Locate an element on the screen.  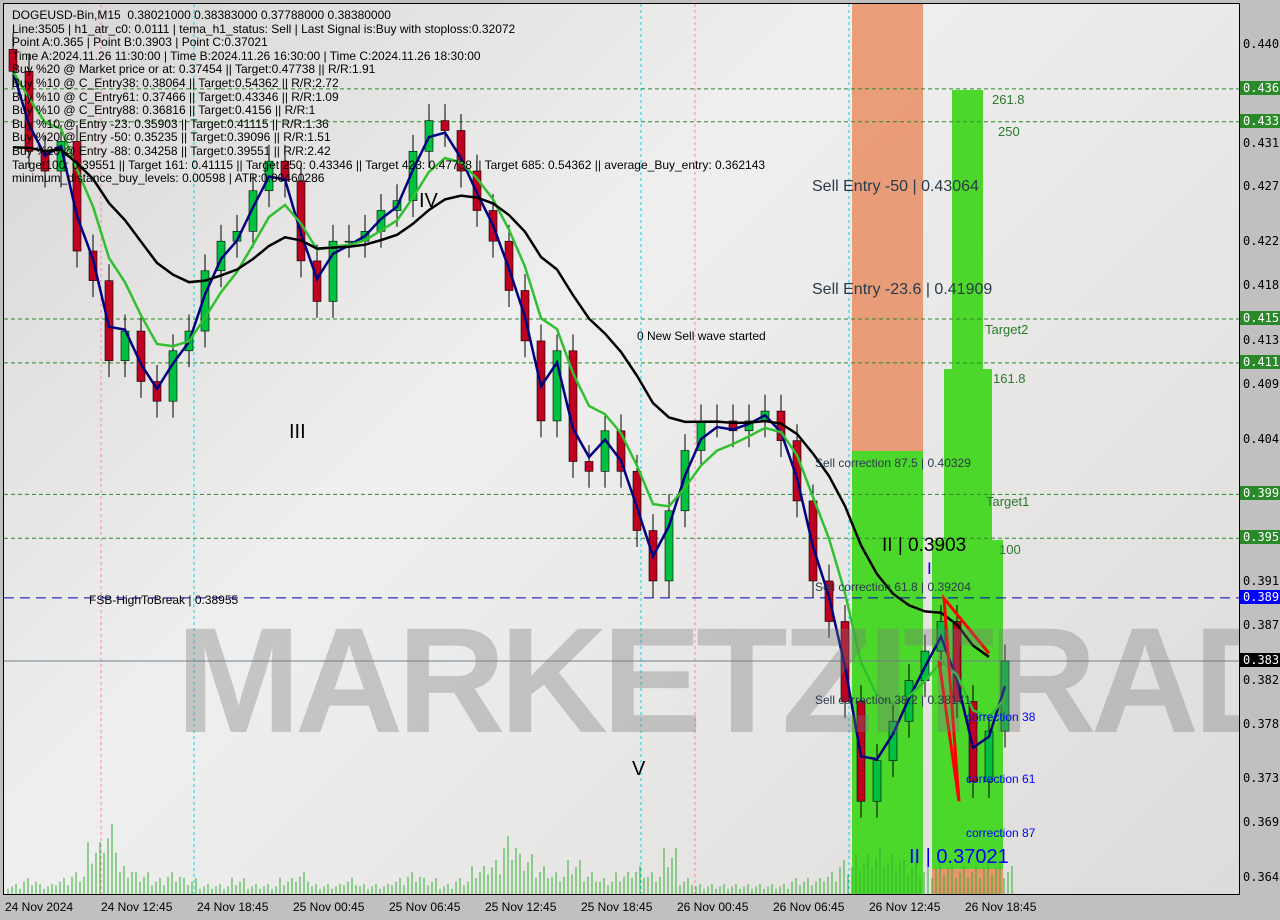
fib-250-label: 250 is located at coordinates (1009, 131).